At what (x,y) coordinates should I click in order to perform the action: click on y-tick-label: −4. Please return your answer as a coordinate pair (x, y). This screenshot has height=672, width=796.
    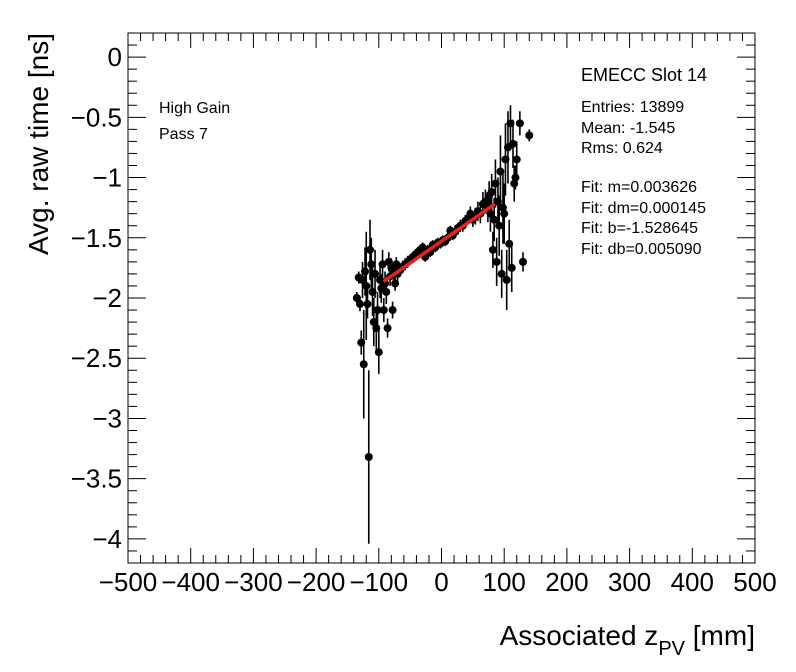
    Looking at the image, I should click on (107, 539).